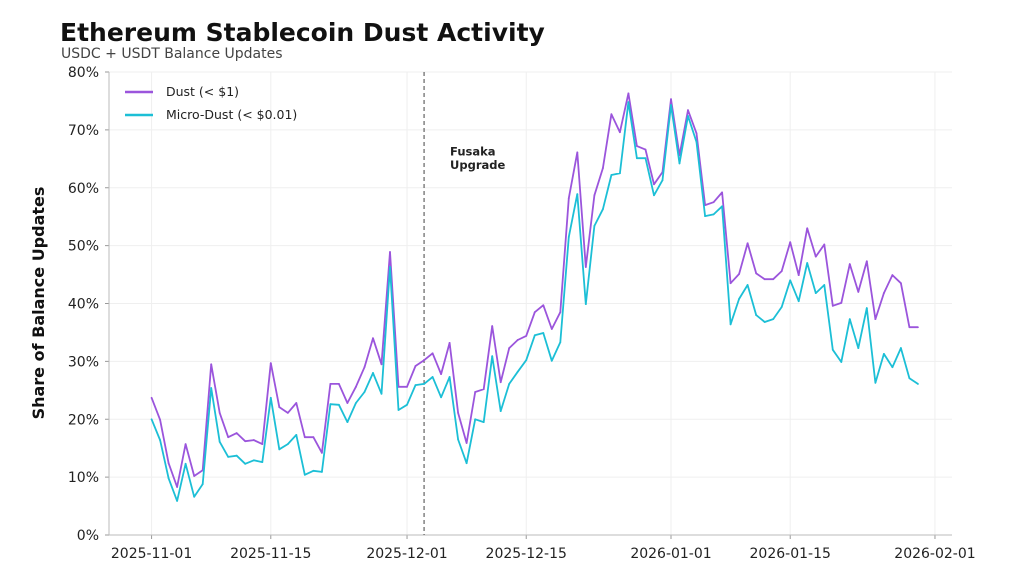 The height and width of the screenshot is (586, 1024). What do you see at coordinates (83, 131) in the screenshot?
I see `y-tick-label: 70%` at bounding box center [83, 131].